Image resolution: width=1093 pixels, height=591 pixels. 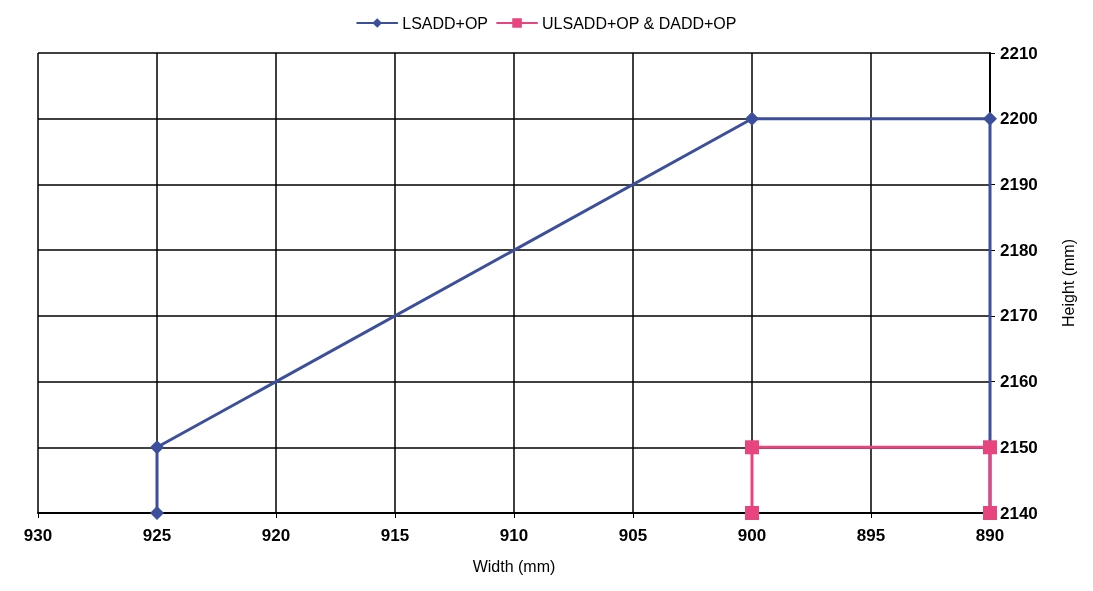 I want to click on x-tick-label: 920, so click(x=276, y=535).